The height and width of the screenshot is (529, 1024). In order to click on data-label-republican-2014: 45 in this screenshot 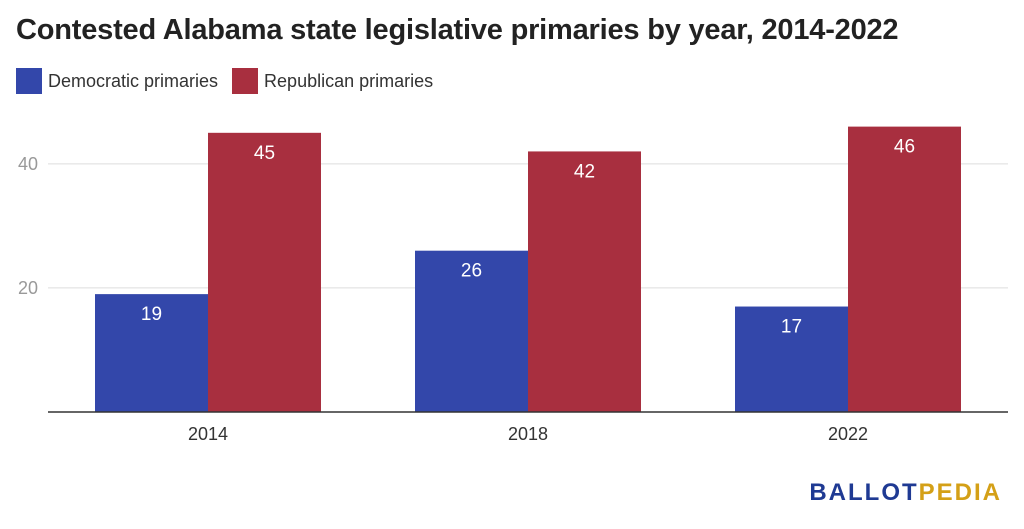, I will do `click(264, 153)`.